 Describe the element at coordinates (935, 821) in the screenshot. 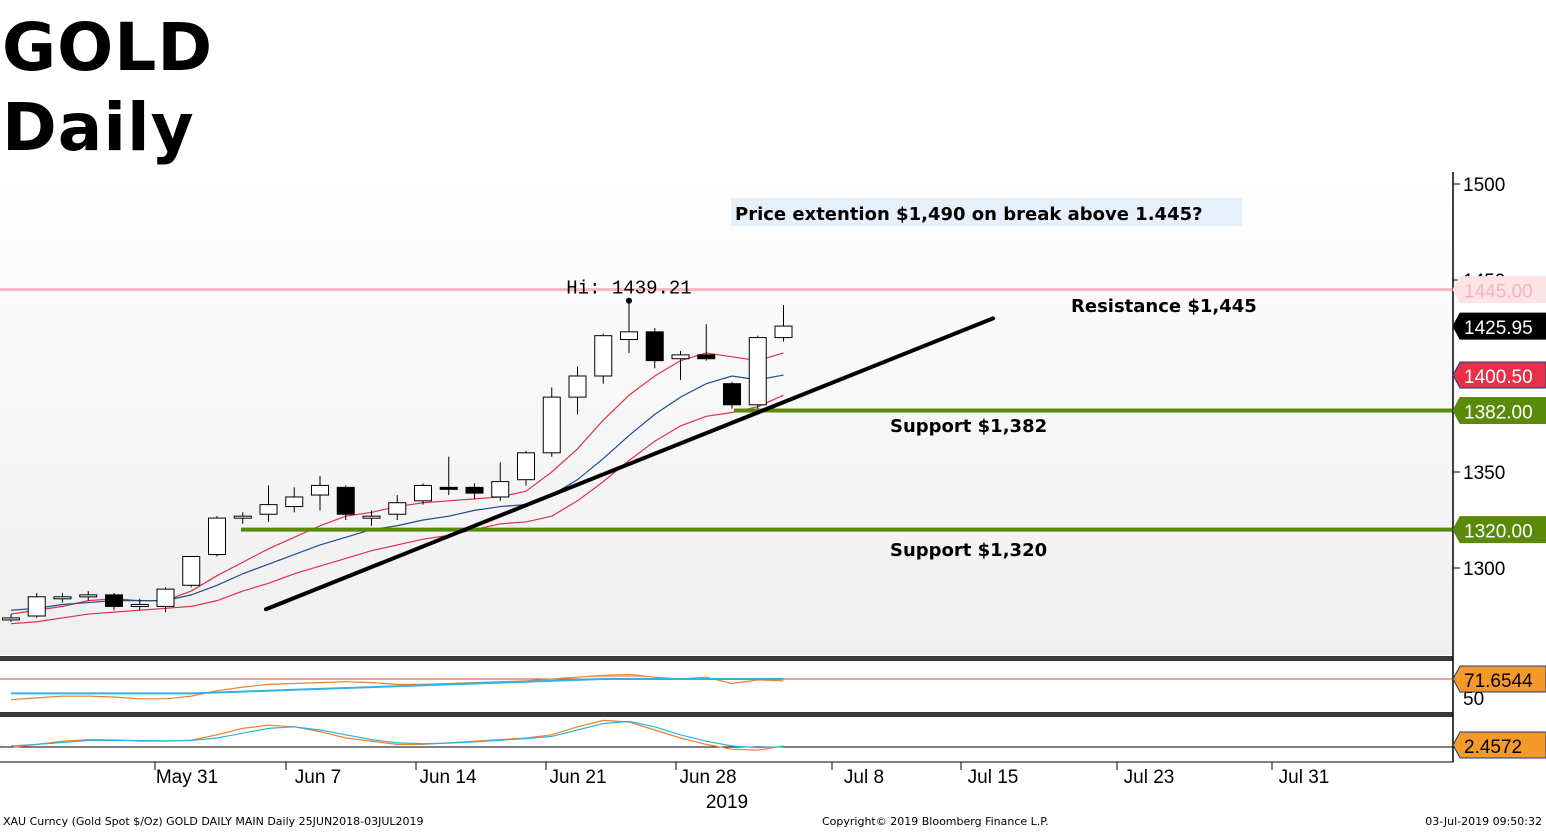

I see `footer-copyright: Copyright© 2019 Bloomberg Finance L.P.` at that location.